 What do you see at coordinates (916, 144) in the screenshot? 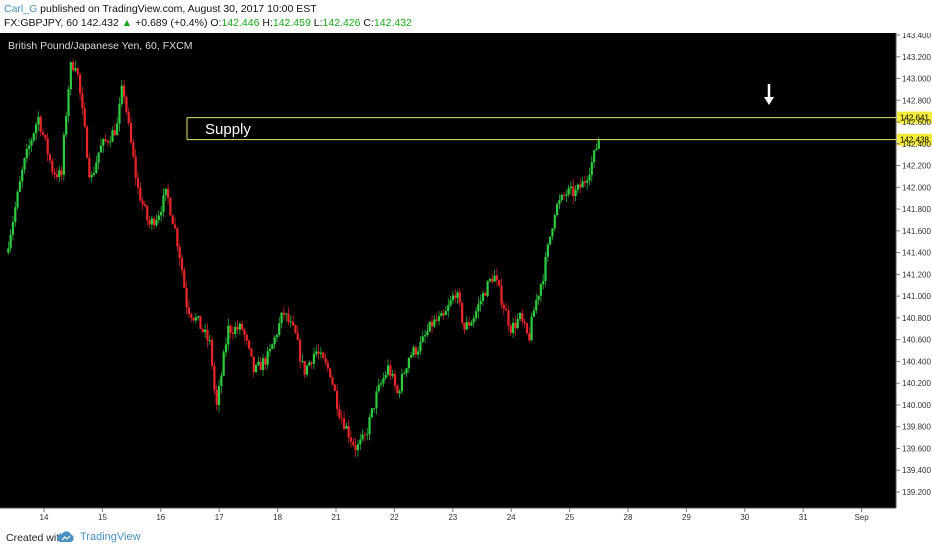
I see `price-tick-label: 142.400` at bounding box center [916, 144].